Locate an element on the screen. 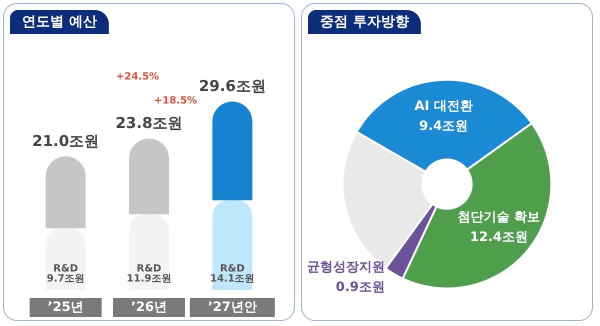  x-tick-label: ’25년 is located at coordinates (66, 307).